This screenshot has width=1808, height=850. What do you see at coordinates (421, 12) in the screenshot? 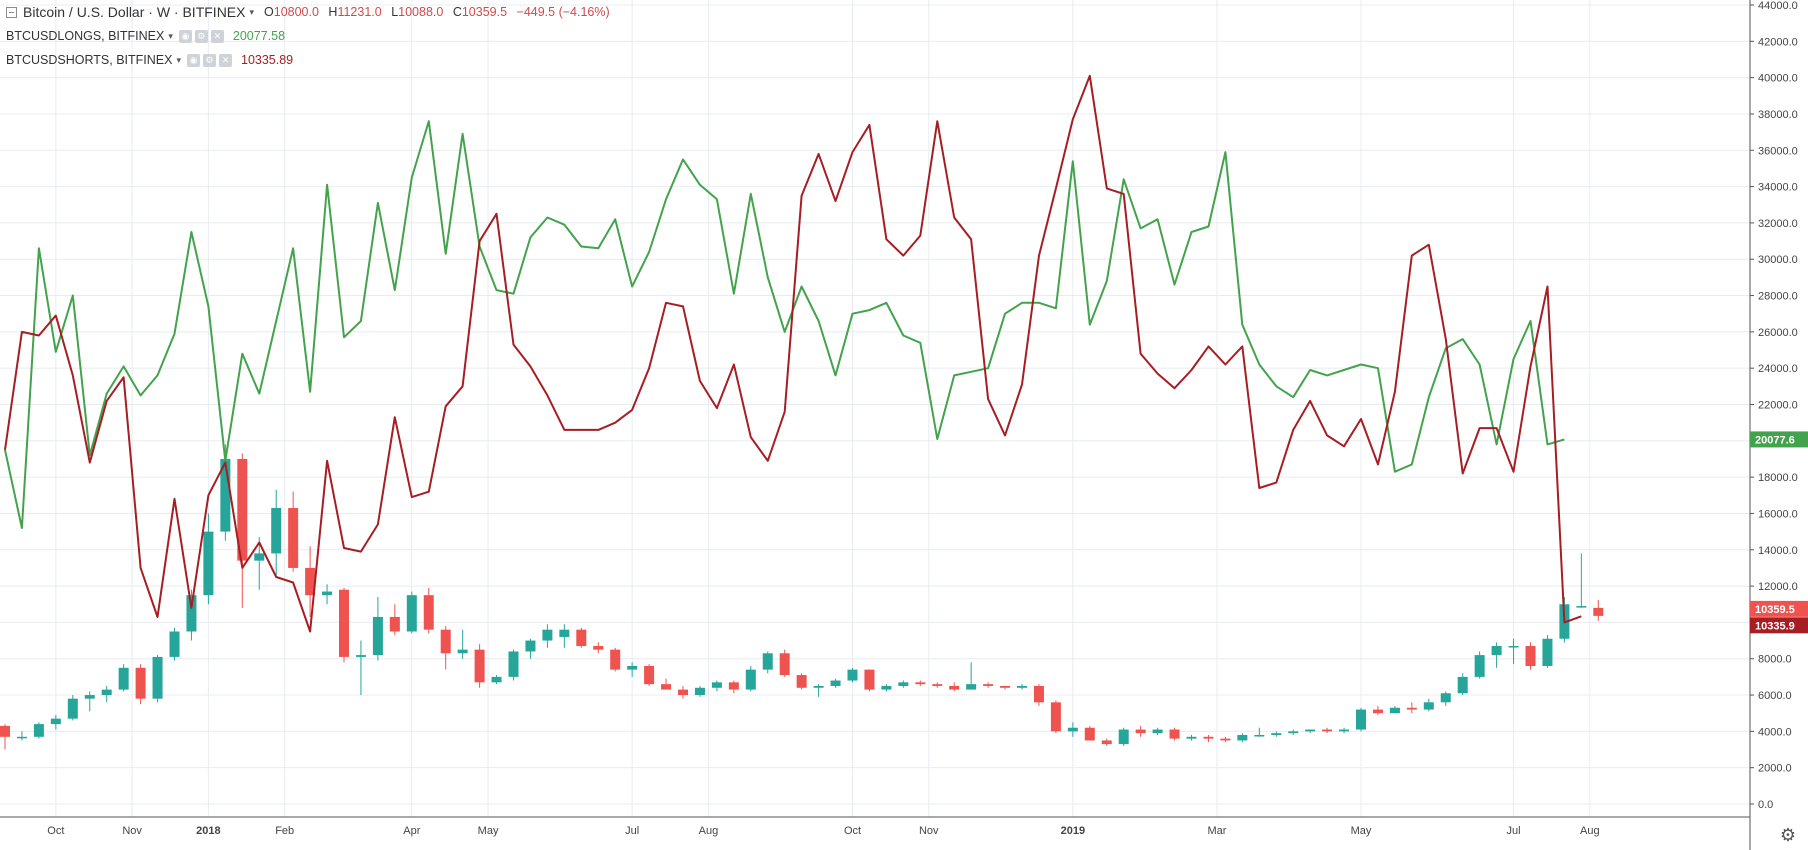
I see `low-value: 10088.0` at bounding box center [421, 12].